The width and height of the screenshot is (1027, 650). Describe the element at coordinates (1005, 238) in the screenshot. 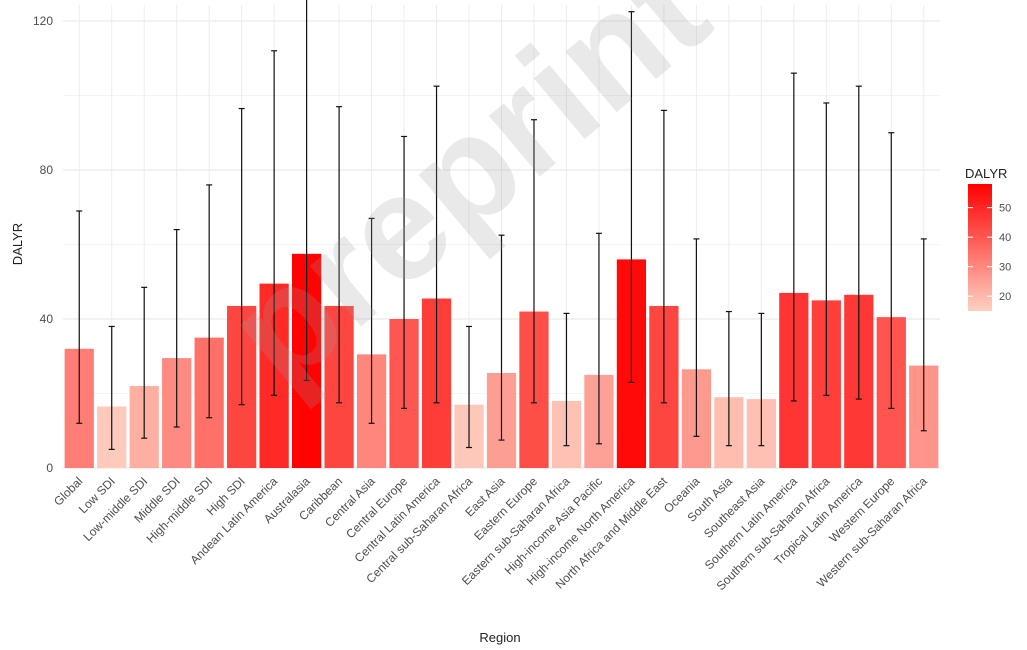

I see `legend-tick-label: 40` at that location.